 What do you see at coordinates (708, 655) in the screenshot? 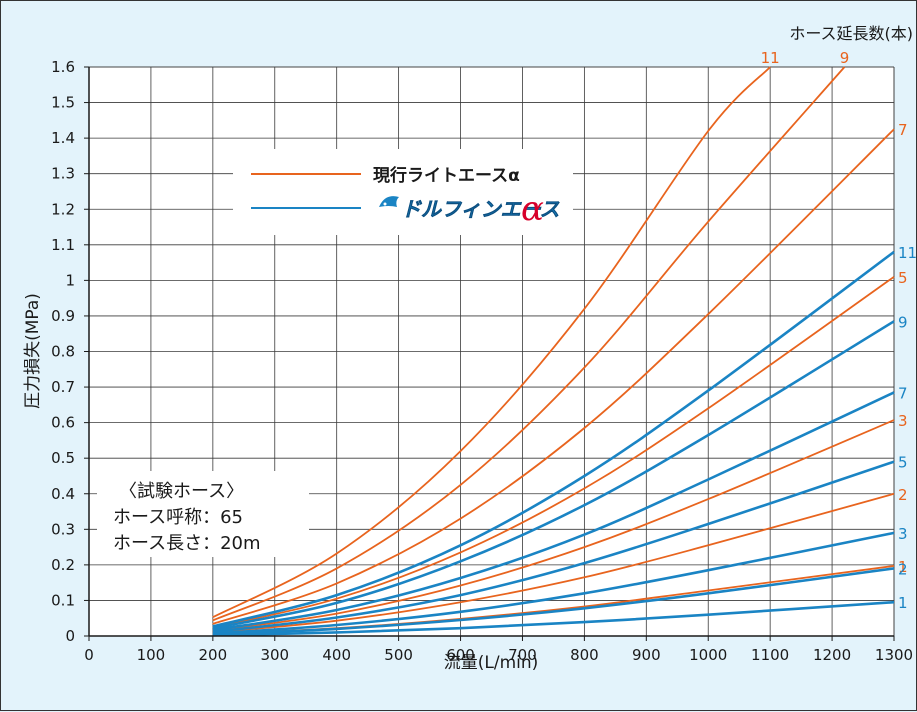
I see `x-tick-label: 1000` at bounding box center [708, 655].